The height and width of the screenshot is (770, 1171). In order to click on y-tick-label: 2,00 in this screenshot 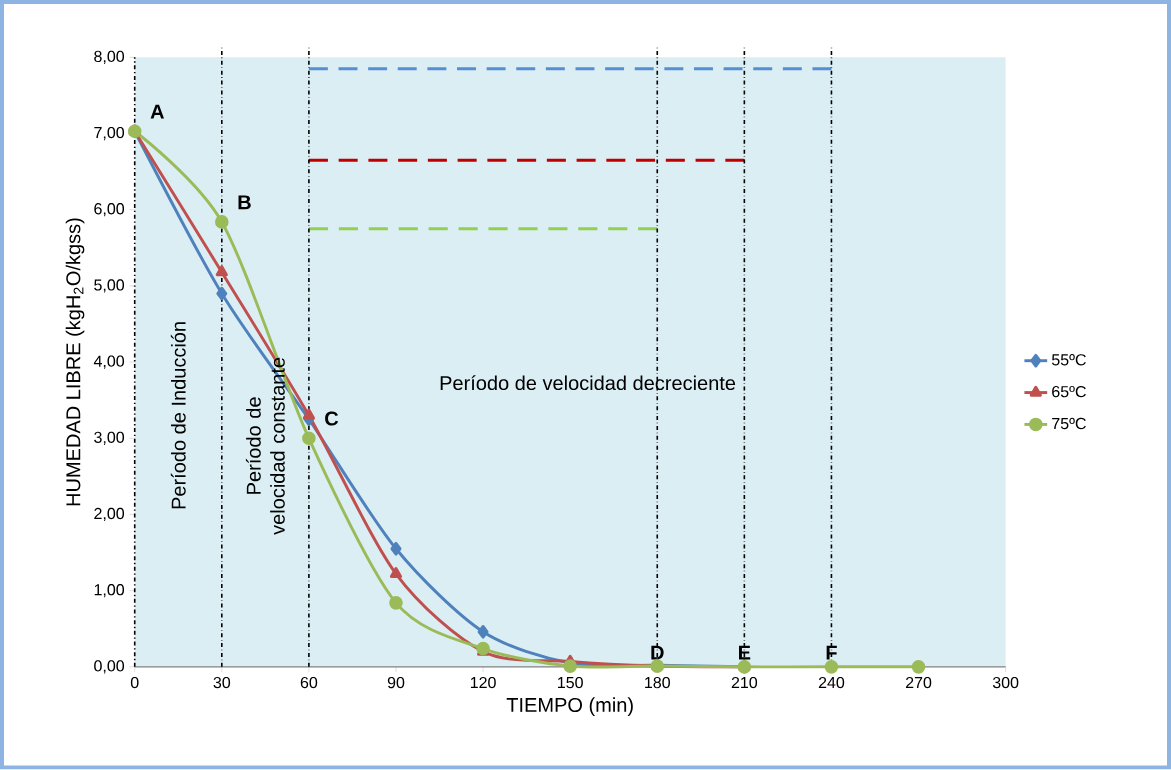, I will do `click(109, 515)`.